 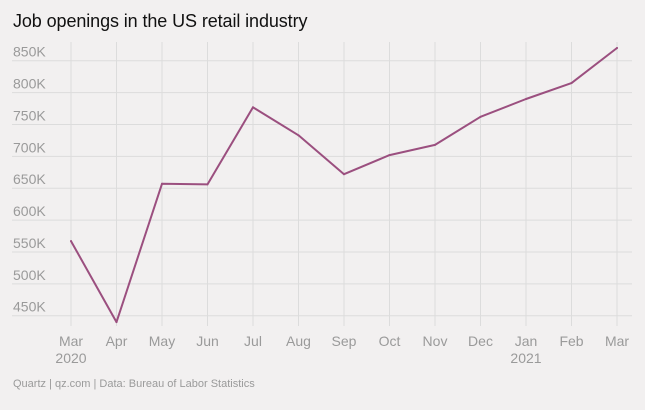 I want to click on x-tick-label: Jul, so click(x=253, y=341).